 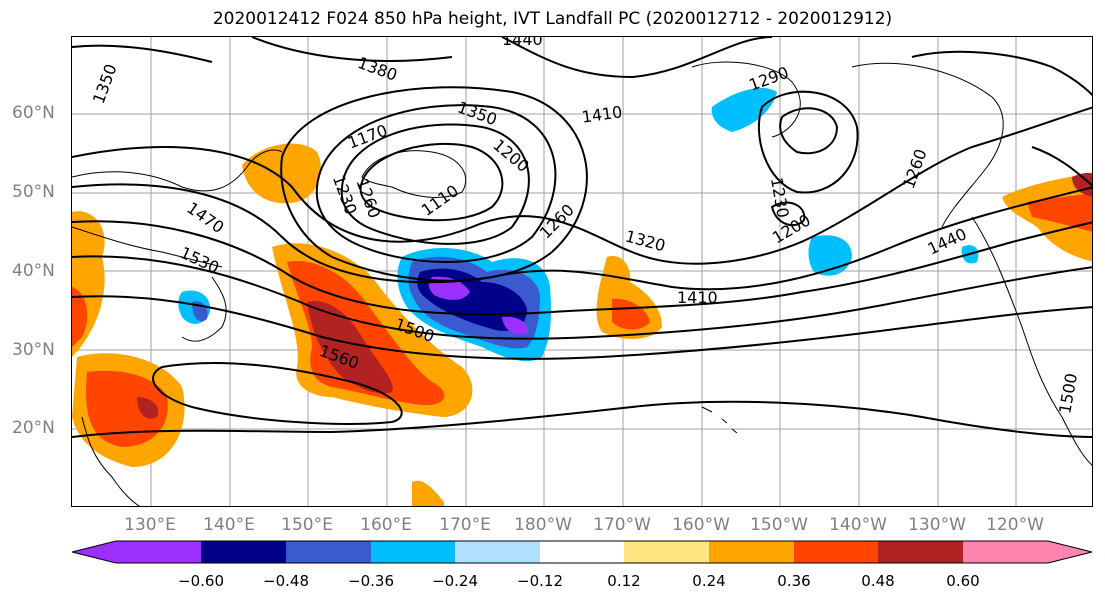 What do you see at coordinates (709, 581) in the screenshot?
I see `colorbar-tick: 0.24` at bounding box center [709, 581].